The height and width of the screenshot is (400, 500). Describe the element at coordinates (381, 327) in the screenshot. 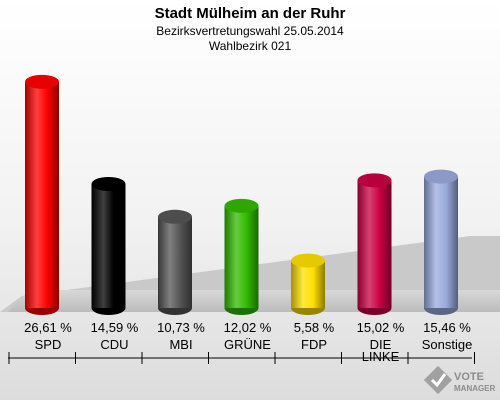

I see `value-label: 15,02 %` at that location.